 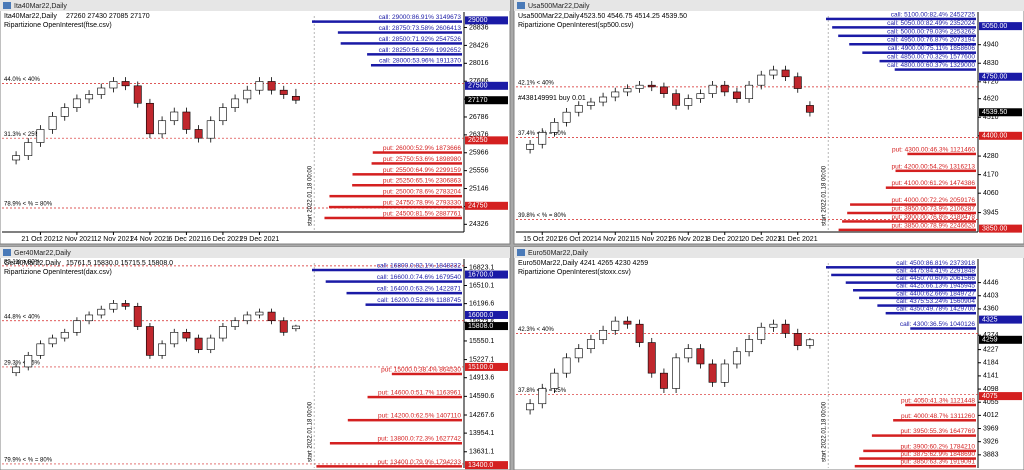 I want to click on oi-label: call: 28000:53.96% 1911370, so click(x=420, y=61).